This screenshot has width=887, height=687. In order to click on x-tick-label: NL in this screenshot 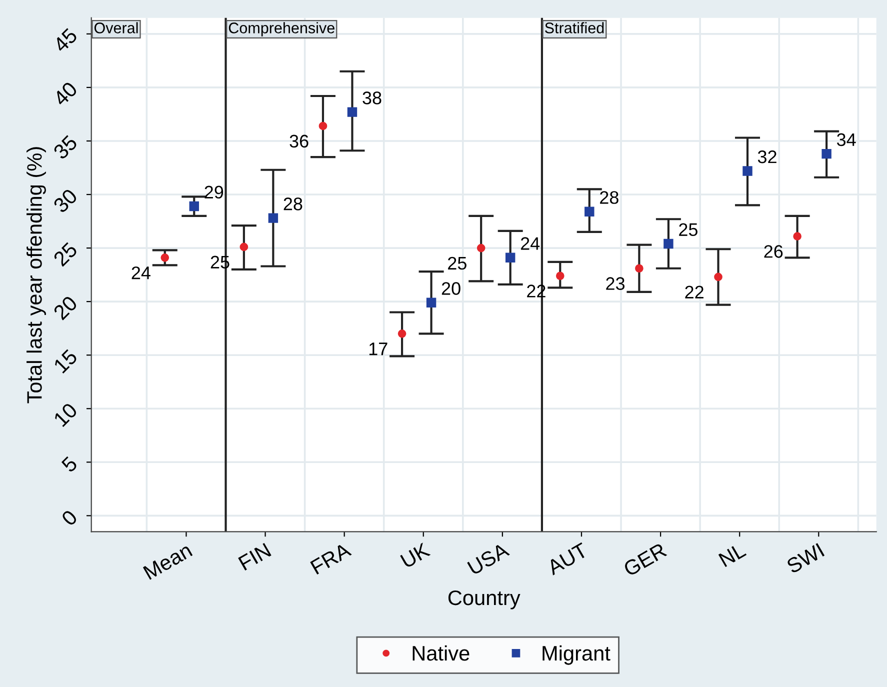, I will do `click(732, 554)`.